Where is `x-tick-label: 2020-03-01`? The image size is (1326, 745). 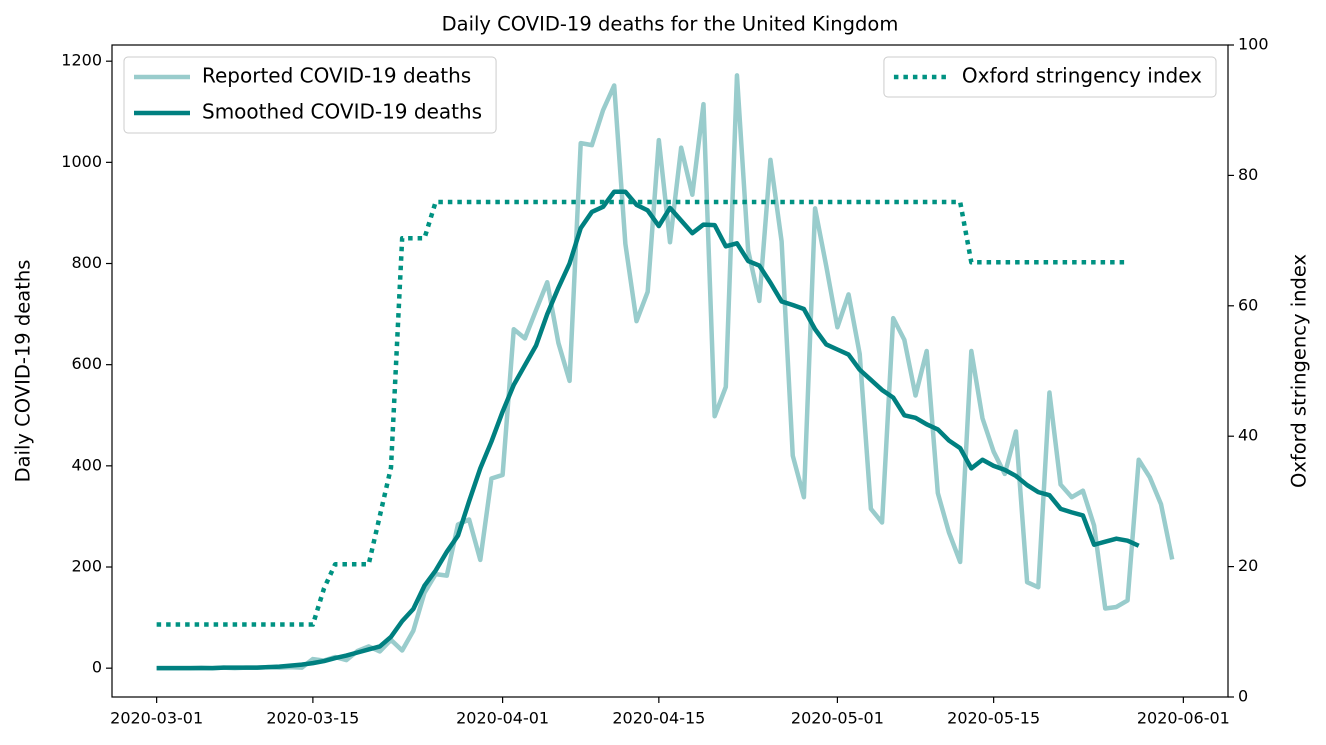
x-tick-label: 2020-03-01 is located at coordinates (156, 718).